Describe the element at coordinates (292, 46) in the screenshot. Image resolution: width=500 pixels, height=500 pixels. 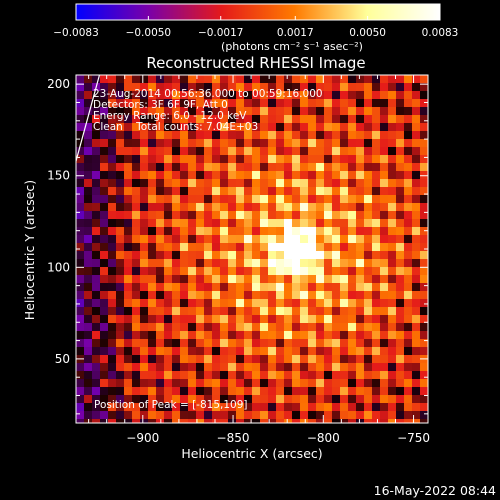
I see `colorbar-unit-label: (photons cm⁻² s⁻¹ asec⁻²)` at that location.